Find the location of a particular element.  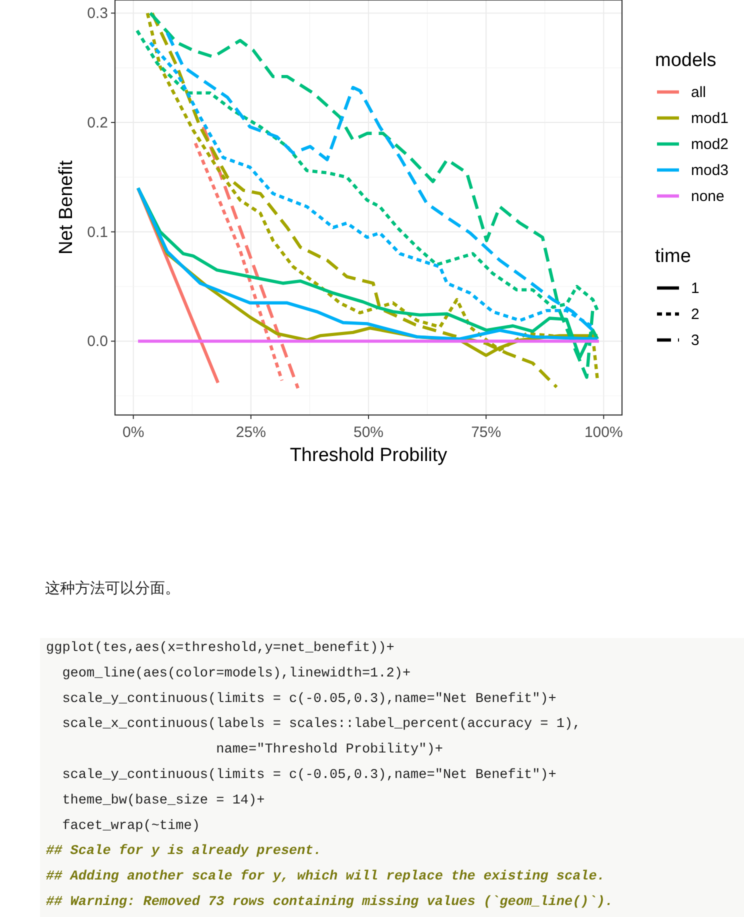

x-axis-title: Threshold Probility is located at coordinates (369, 455).